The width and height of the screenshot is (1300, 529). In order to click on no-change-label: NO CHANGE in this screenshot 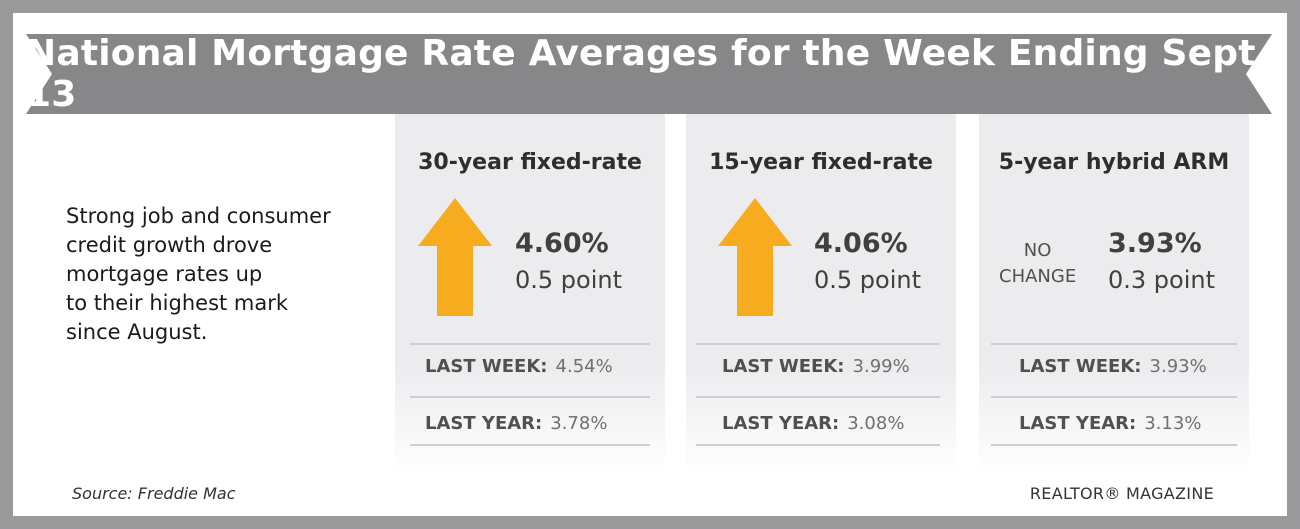, I will do `click(1037, 264)`.